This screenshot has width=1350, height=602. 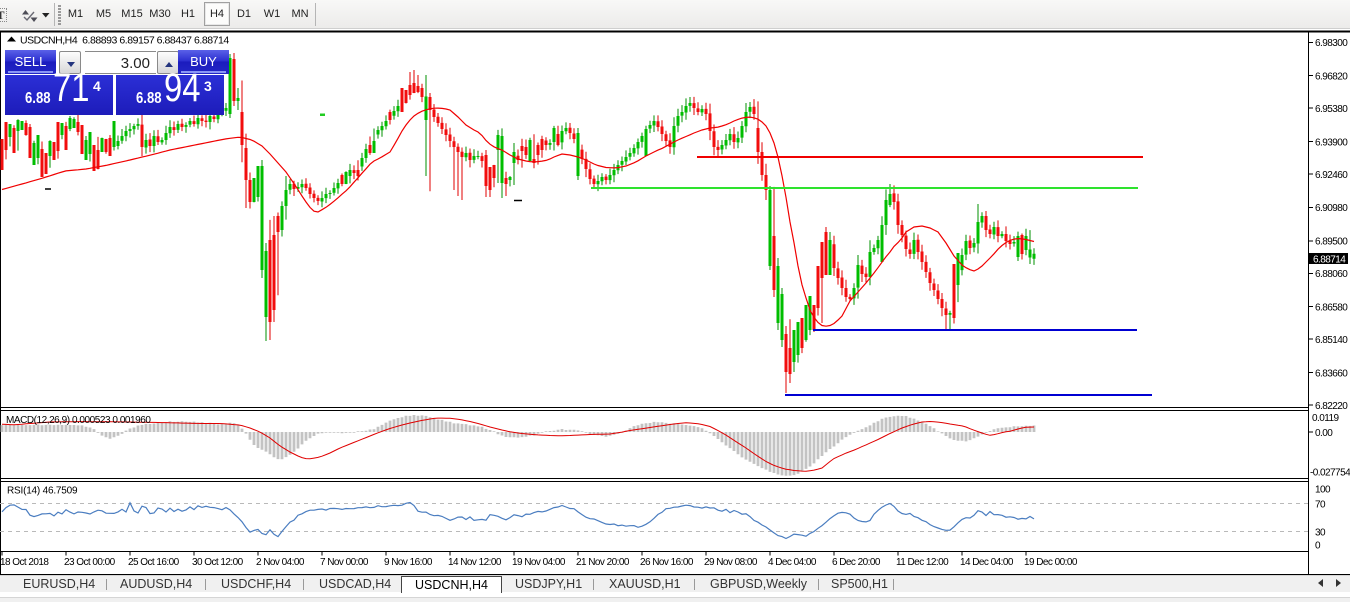 What do you see at coordinates (1331, 242) in the screenshot?
I see `svg-text: 6.89500` at bounding box center [1331, 242].